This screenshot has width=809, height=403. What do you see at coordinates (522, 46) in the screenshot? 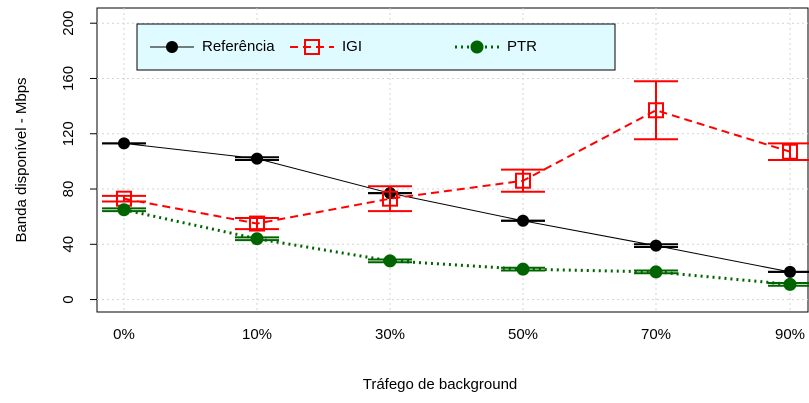
I see `legend-label: PTR` at bounding box center [522, 46].